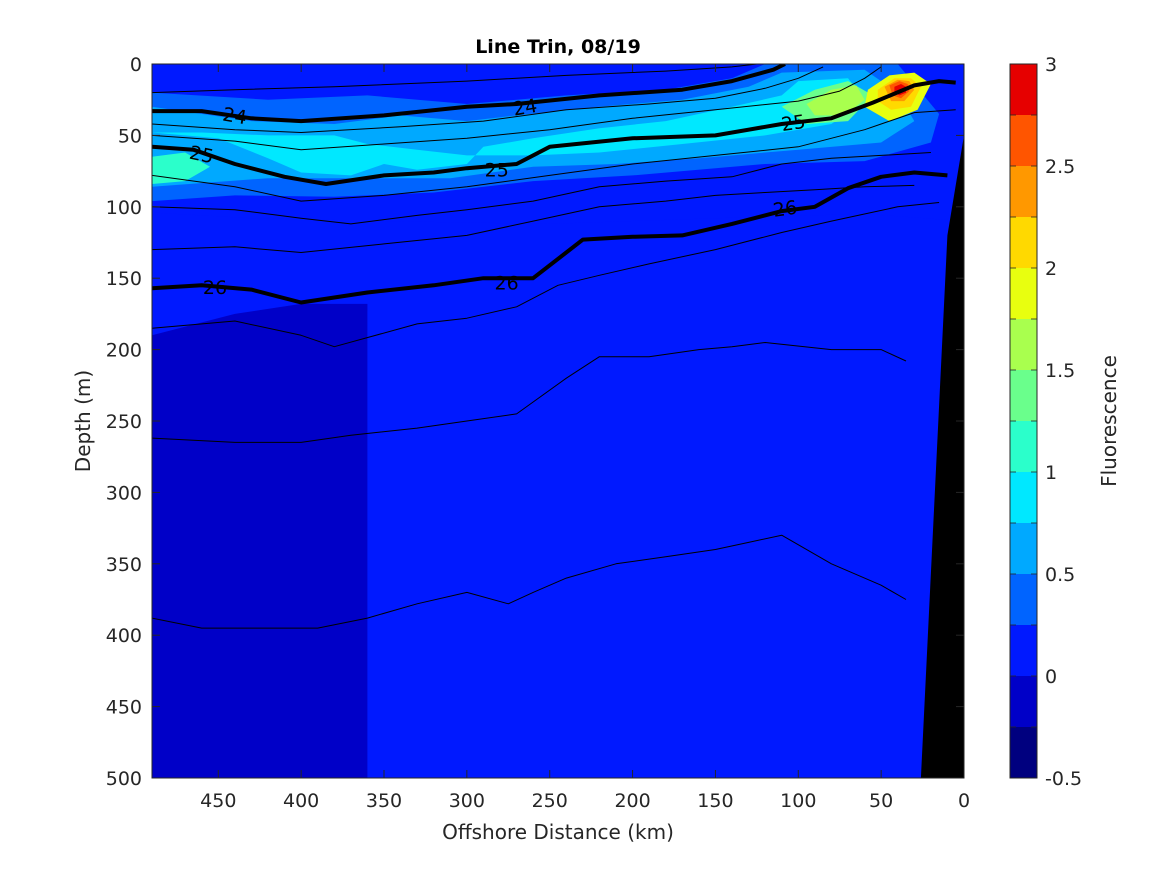  Describe the element at coordinates (301, 801) in the screenshot. I see `x-tick-label: 400` at that location.